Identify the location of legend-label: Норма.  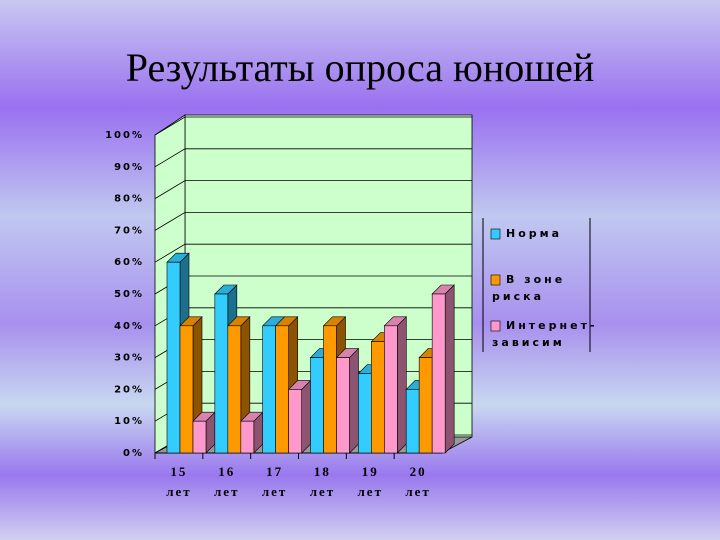
(534, 233).